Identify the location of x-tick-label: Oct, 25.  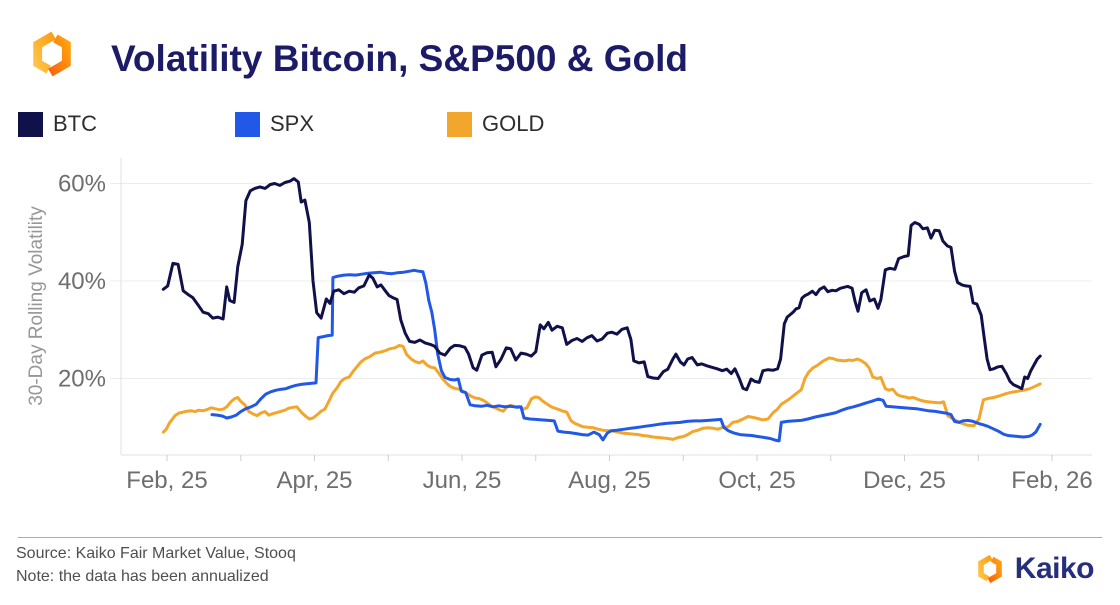
(756, 480).